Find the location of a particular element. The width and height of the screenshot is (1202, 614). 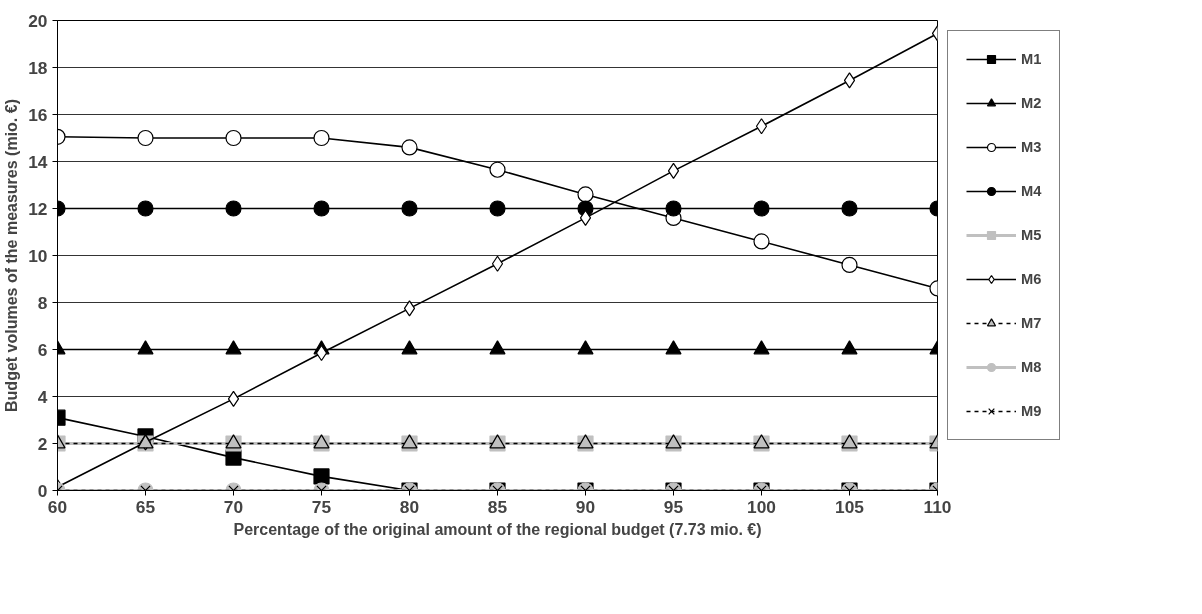

x-tick-label: 75 is located at coordinates (321, 506).